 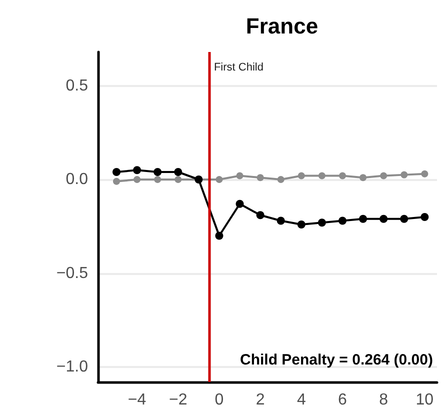 What do you see at coordinates (137, 400) in the screenshot?
I see `x-tick-label: −4` at bounding box center [137, 400].